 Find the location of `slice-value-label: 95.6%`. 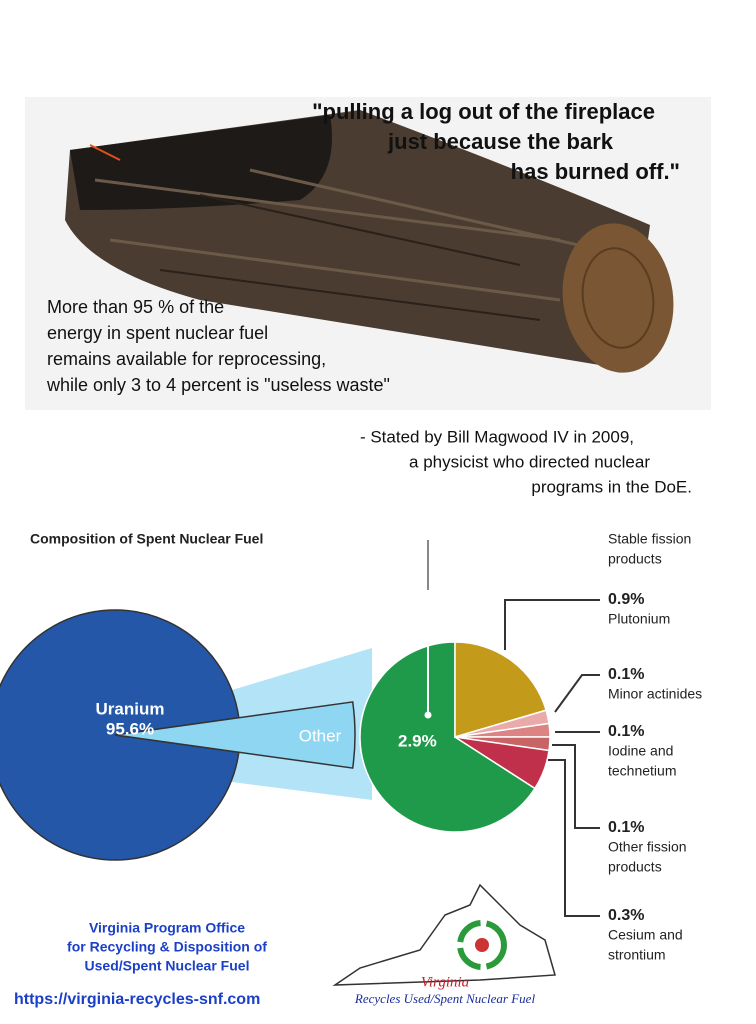

slice-value-label: 95.6% is located at coordinates (130, 728).